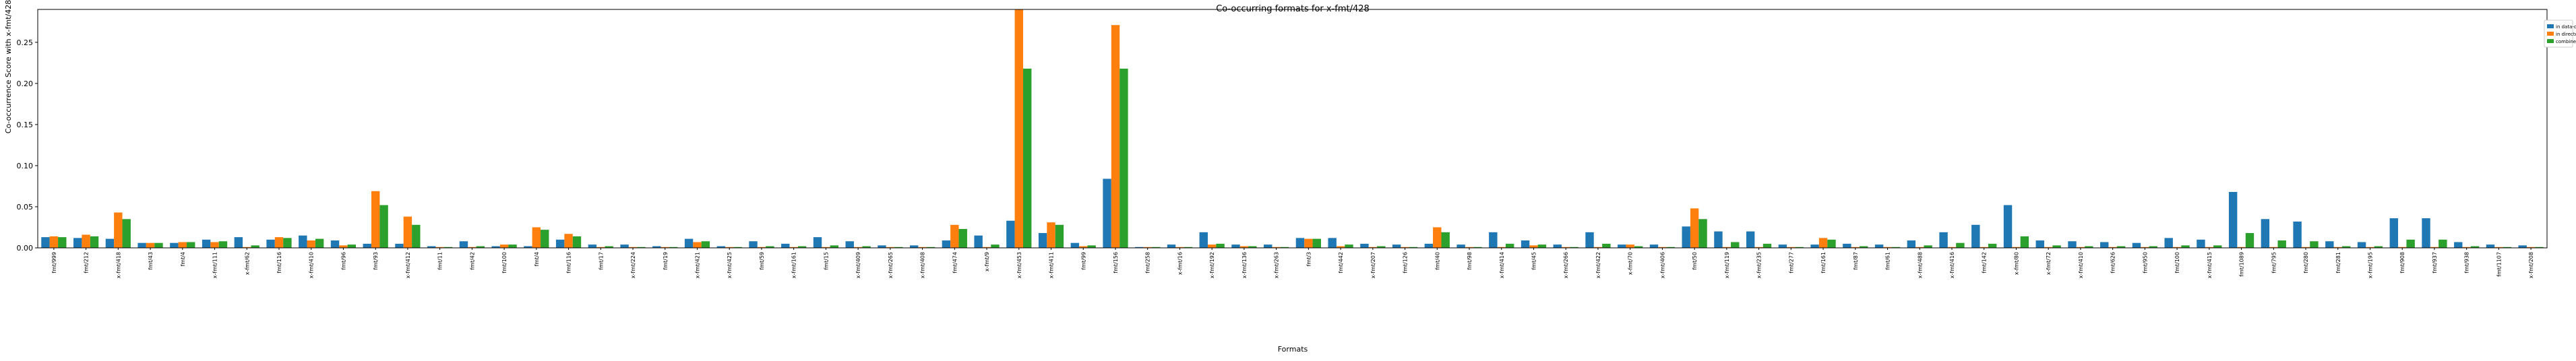 This screenshot has width=2576, height=361. What do you see at coordinates (1083, 261) in the screenshot?
I see `x-tick-label-32: fmt/99` at bounding box center [1083, 261].